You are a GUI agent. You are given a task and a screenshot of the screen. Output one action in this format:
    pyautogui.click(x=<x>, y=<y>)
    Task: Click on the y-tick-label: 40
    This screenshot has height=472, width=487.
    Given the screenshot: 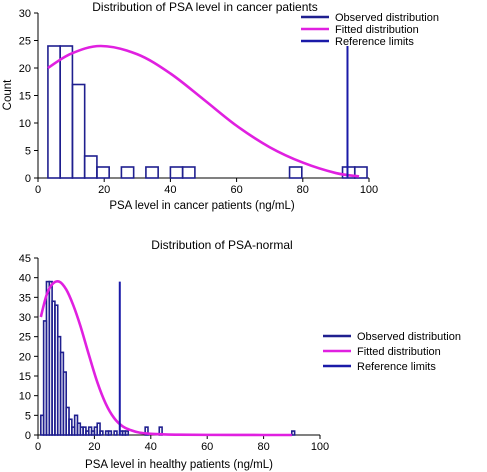 What is the action you would take?
    pyautogui.click(x=25, y=279)
    